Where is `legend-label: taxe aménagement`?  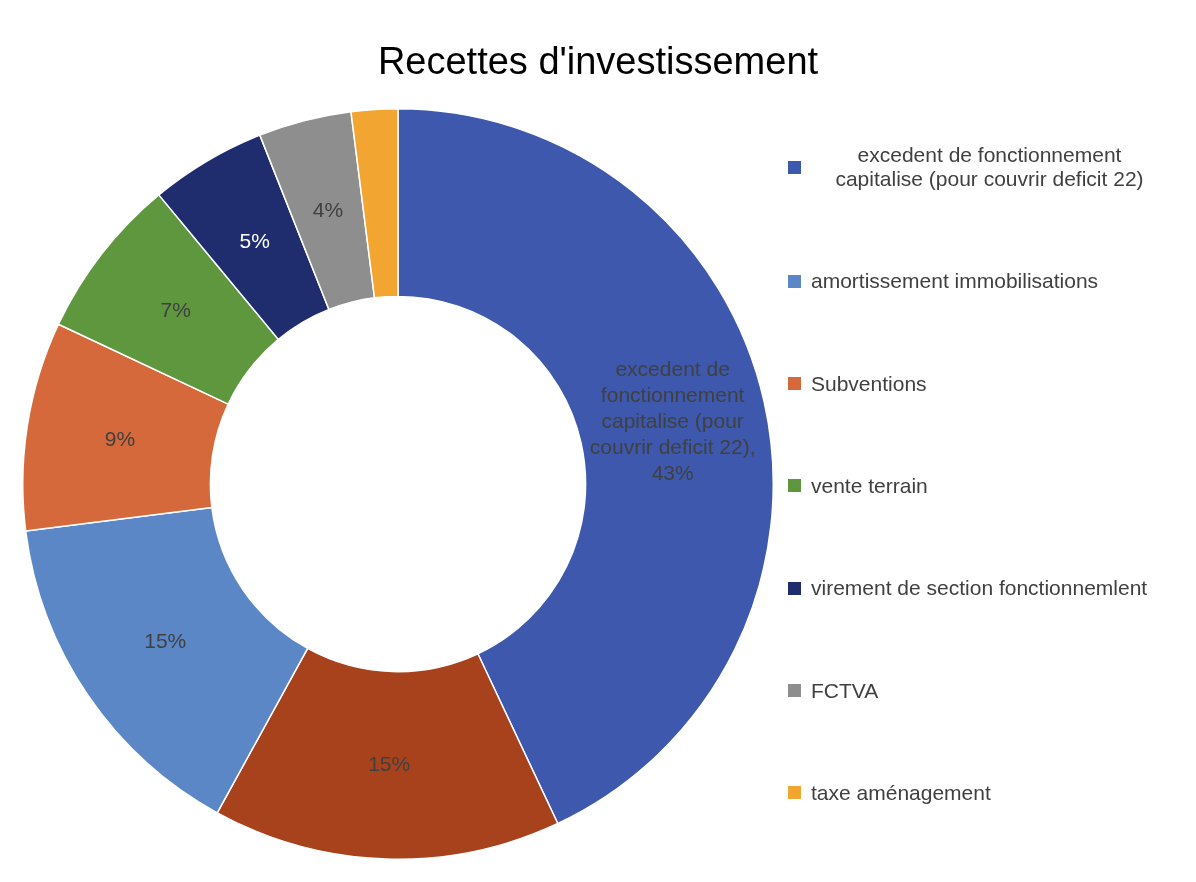
legend-label: taxe aménagement is located at coordinates (901, 792).